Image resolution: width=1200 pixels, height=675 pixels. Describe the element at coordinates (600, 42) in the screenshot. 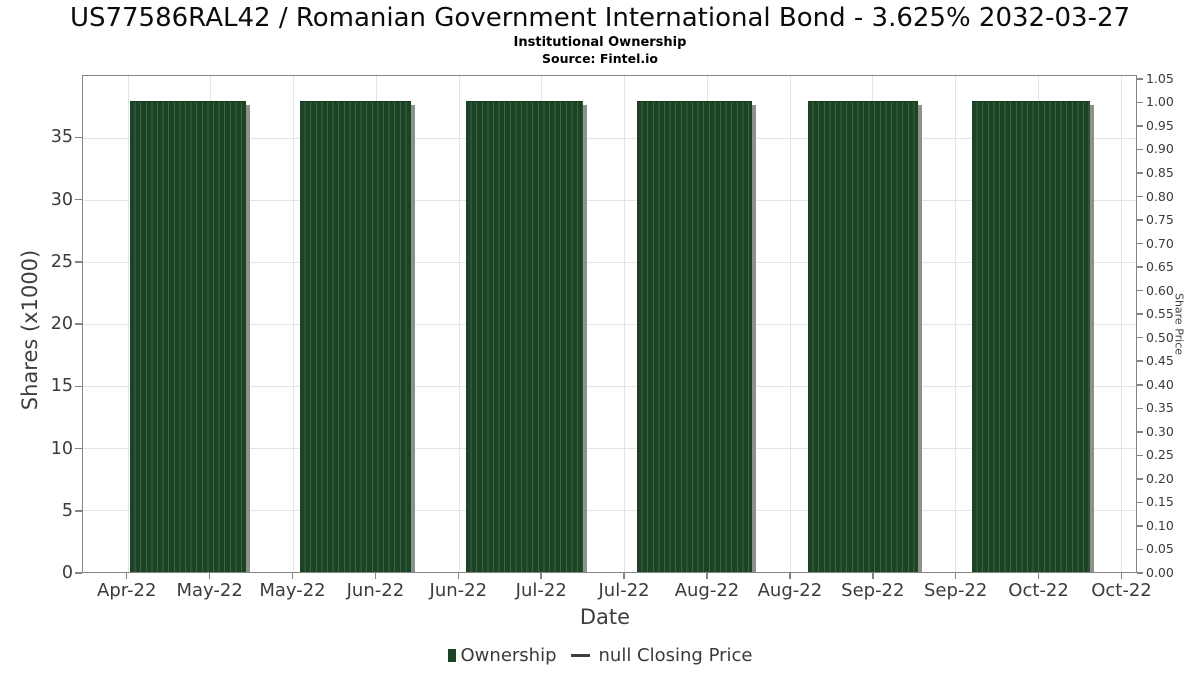

I see `chart-subtitle: Institutional Ownership` at that location.